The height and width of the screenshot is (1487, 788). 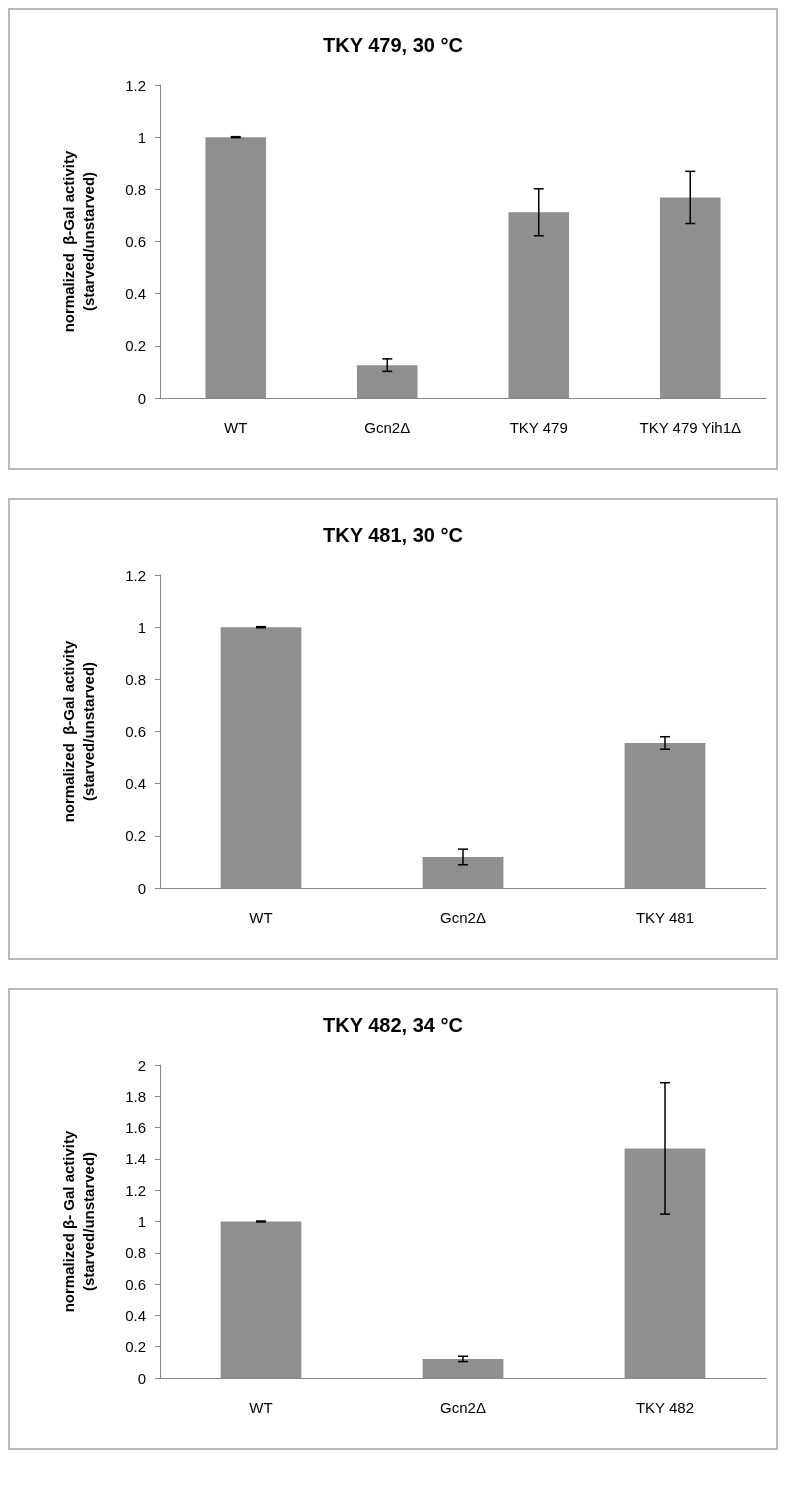 What do you see at coordinates (141, 1065) in the screenshot?
I see `y-tick-label: 2` at bounding box center [141, 1065].